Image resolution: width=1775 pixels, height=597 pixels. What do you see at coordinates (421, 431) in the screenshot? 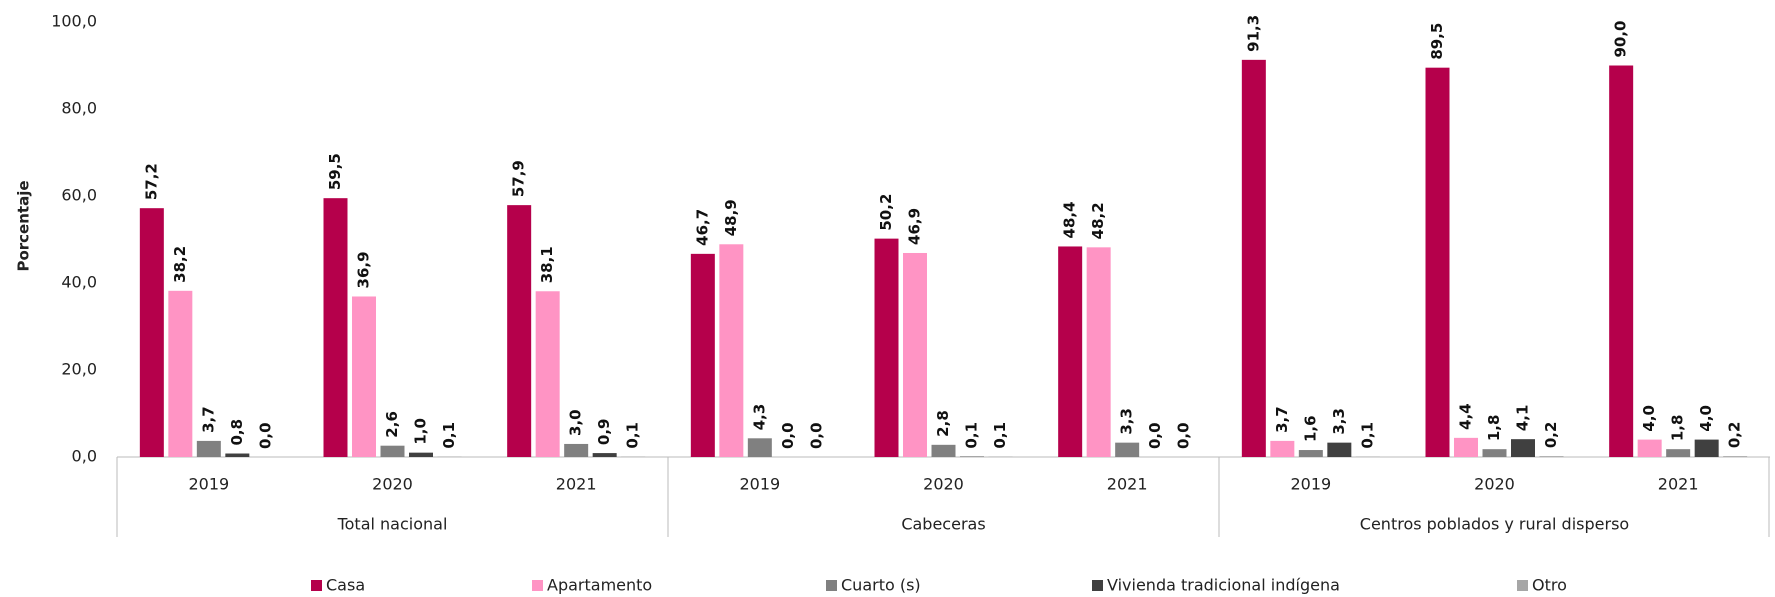
I see `value-label: 1,0` at bounding box center [421, 431].